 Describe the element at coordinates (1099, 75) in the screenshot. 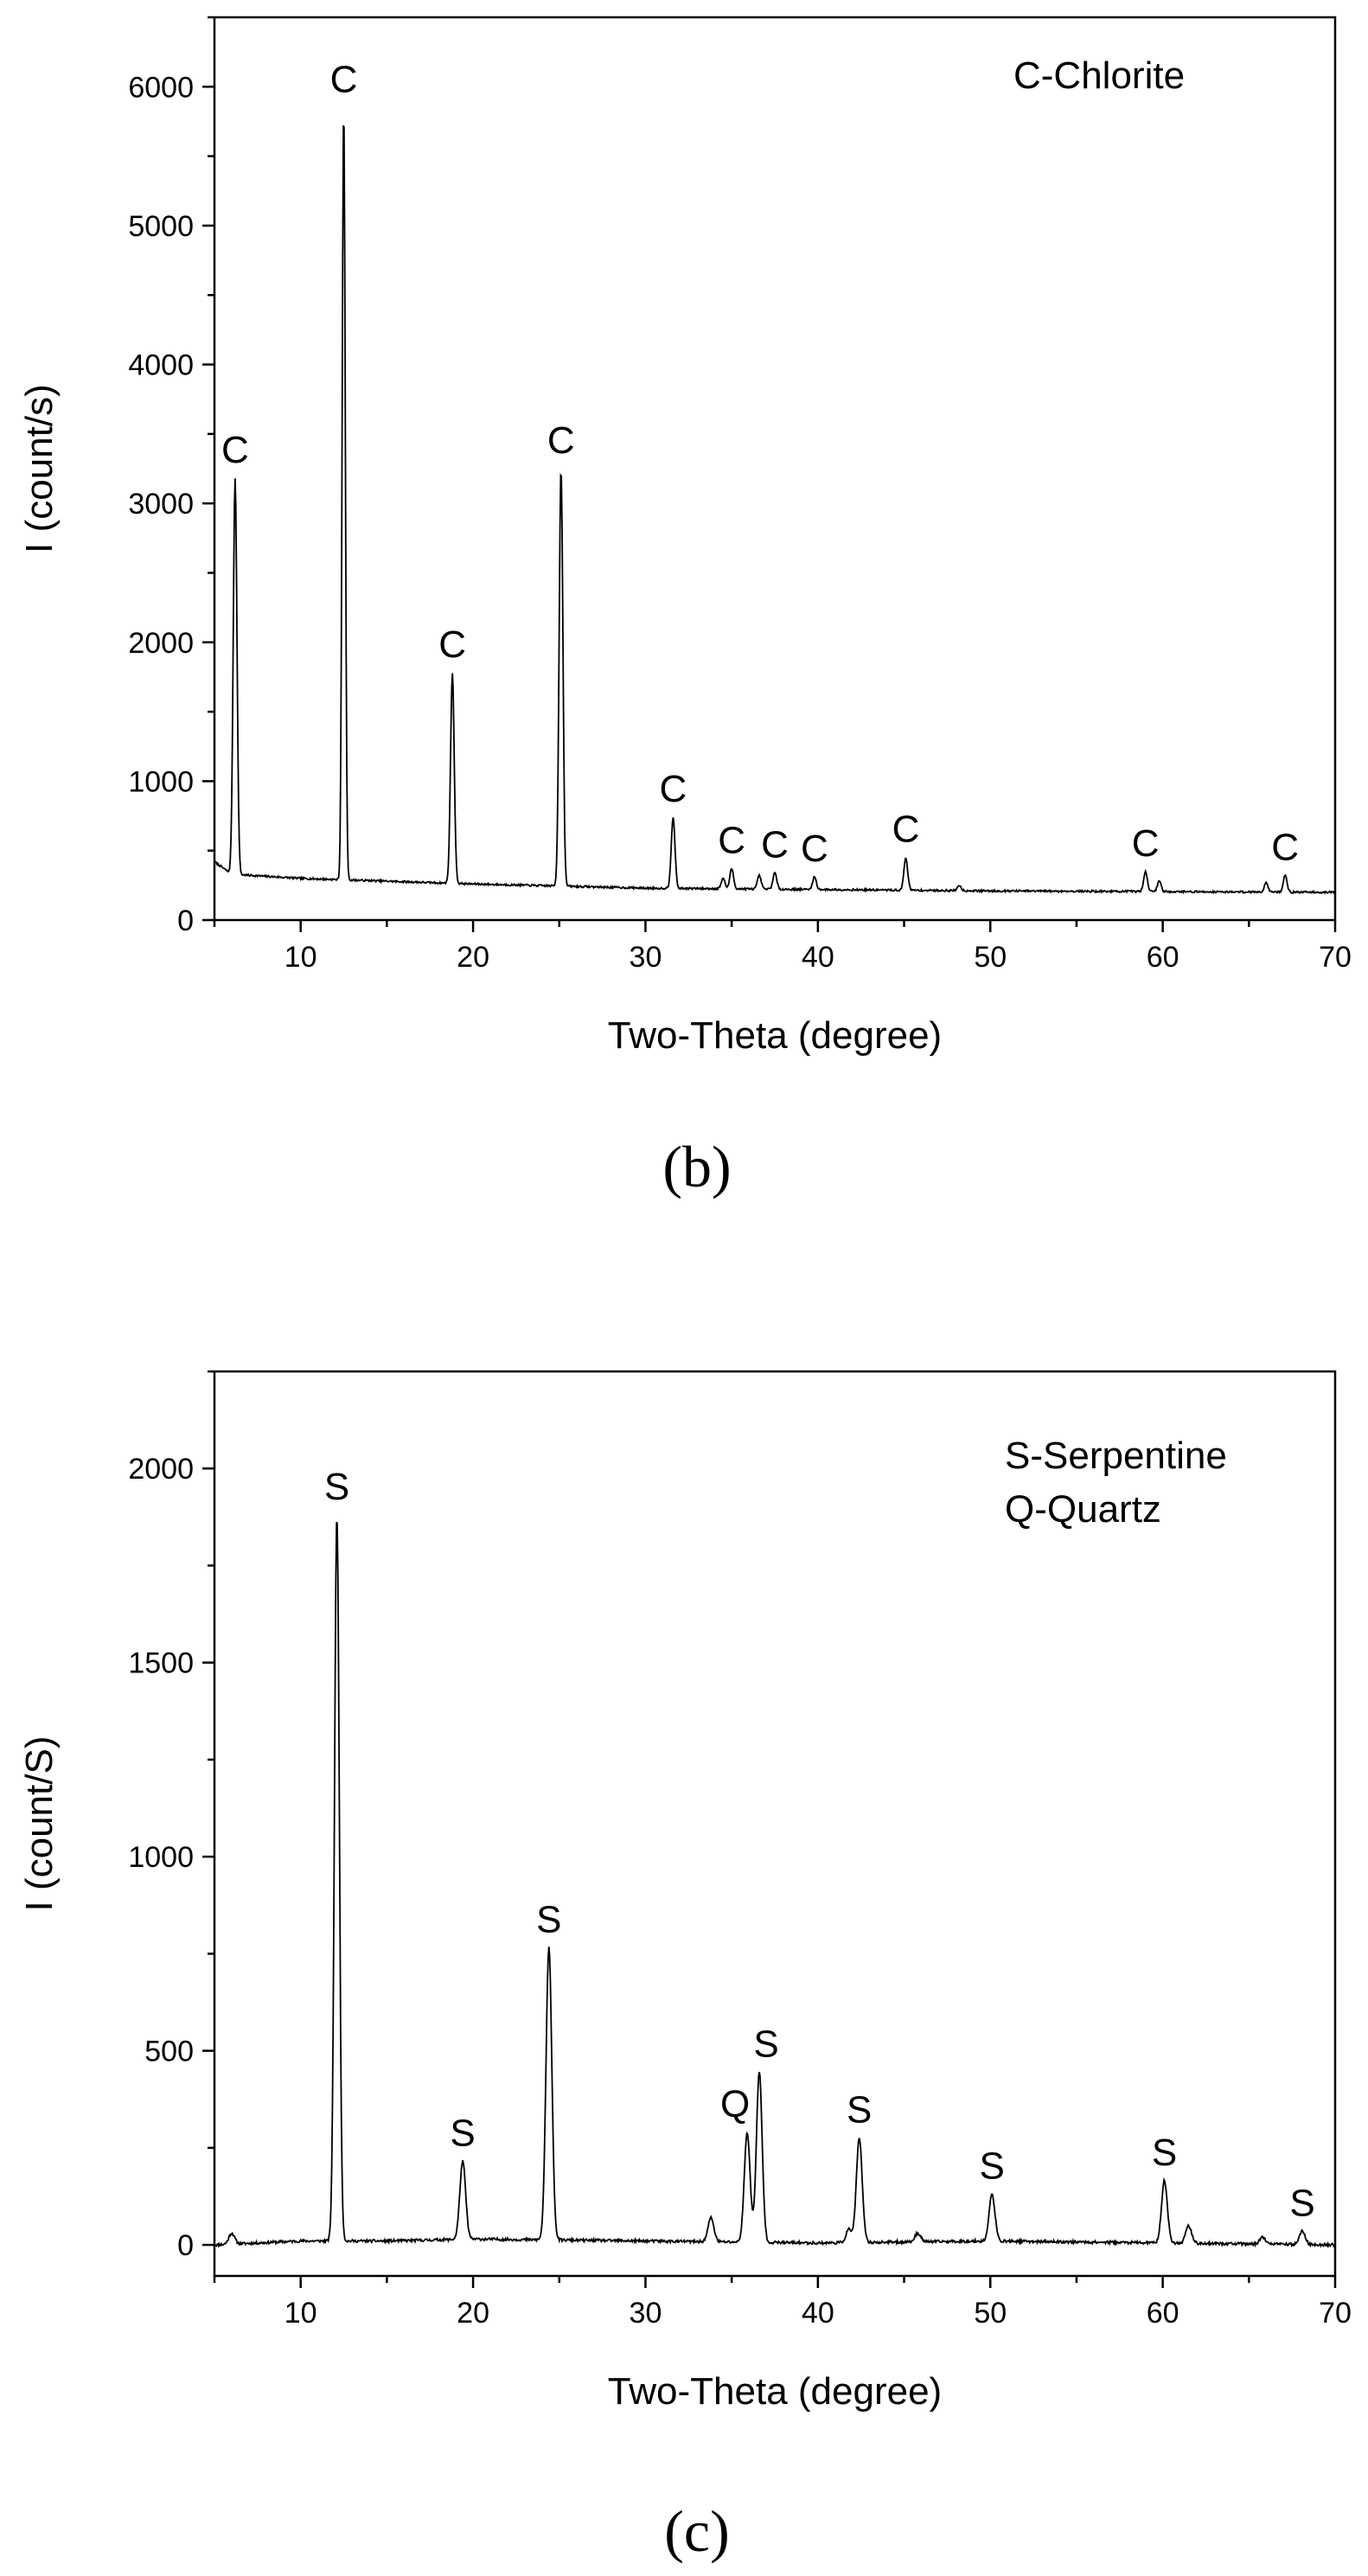

I see `legend-entry: C-Chlorite` at that location.